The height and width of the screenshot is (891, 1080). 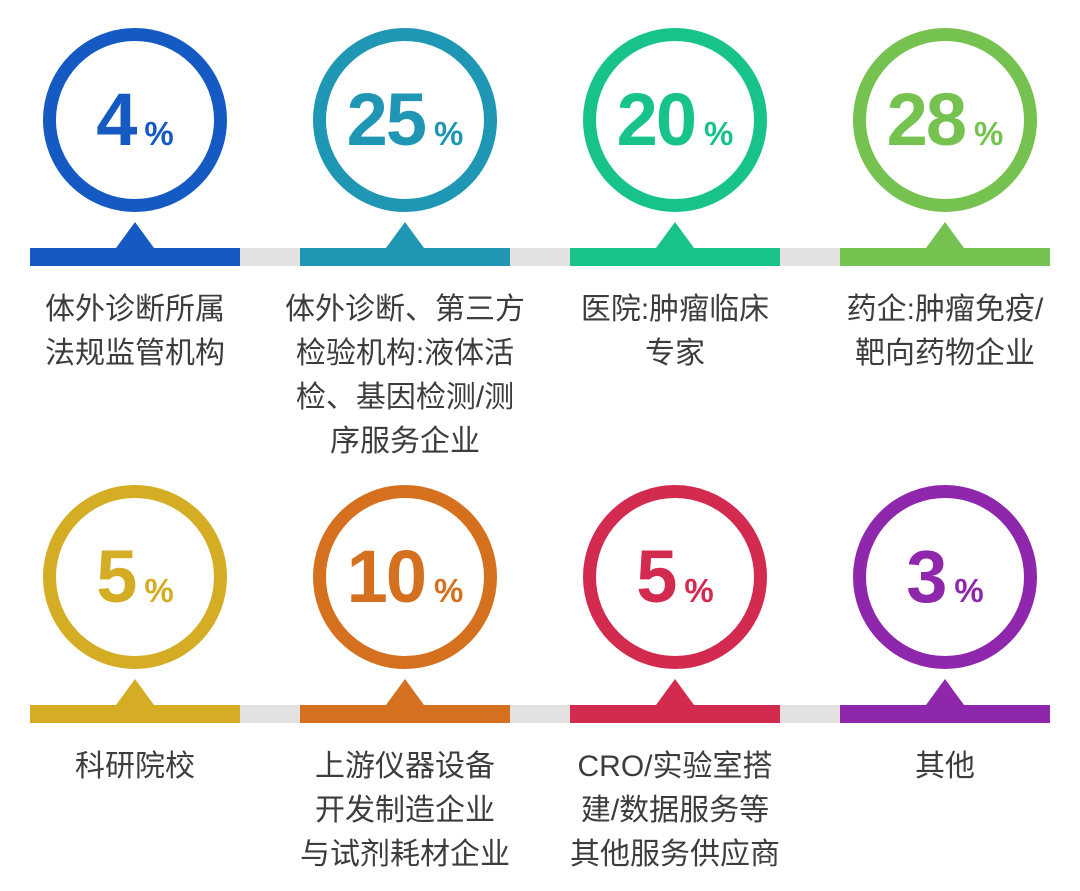 I want to click on stat-card-regulators: 4 % 体外诊断所属 法规监管机构, so click(x=135, y=246).